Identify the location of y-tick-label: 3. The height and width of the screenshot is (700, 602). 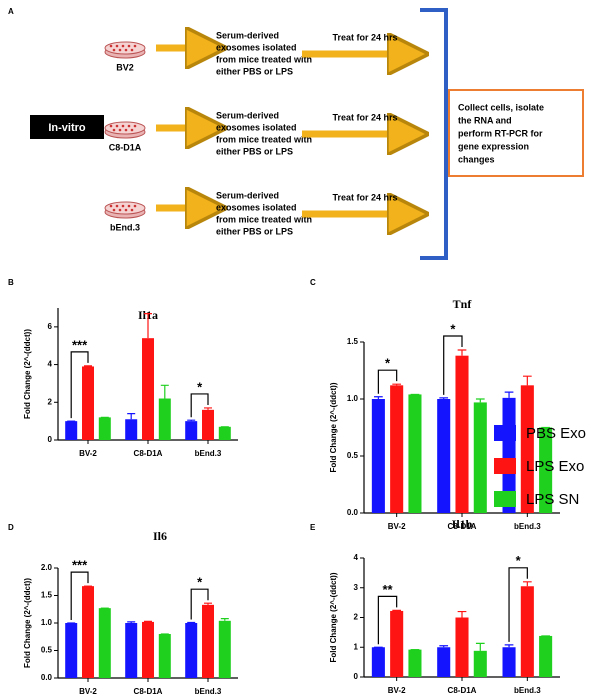
(356, 587).